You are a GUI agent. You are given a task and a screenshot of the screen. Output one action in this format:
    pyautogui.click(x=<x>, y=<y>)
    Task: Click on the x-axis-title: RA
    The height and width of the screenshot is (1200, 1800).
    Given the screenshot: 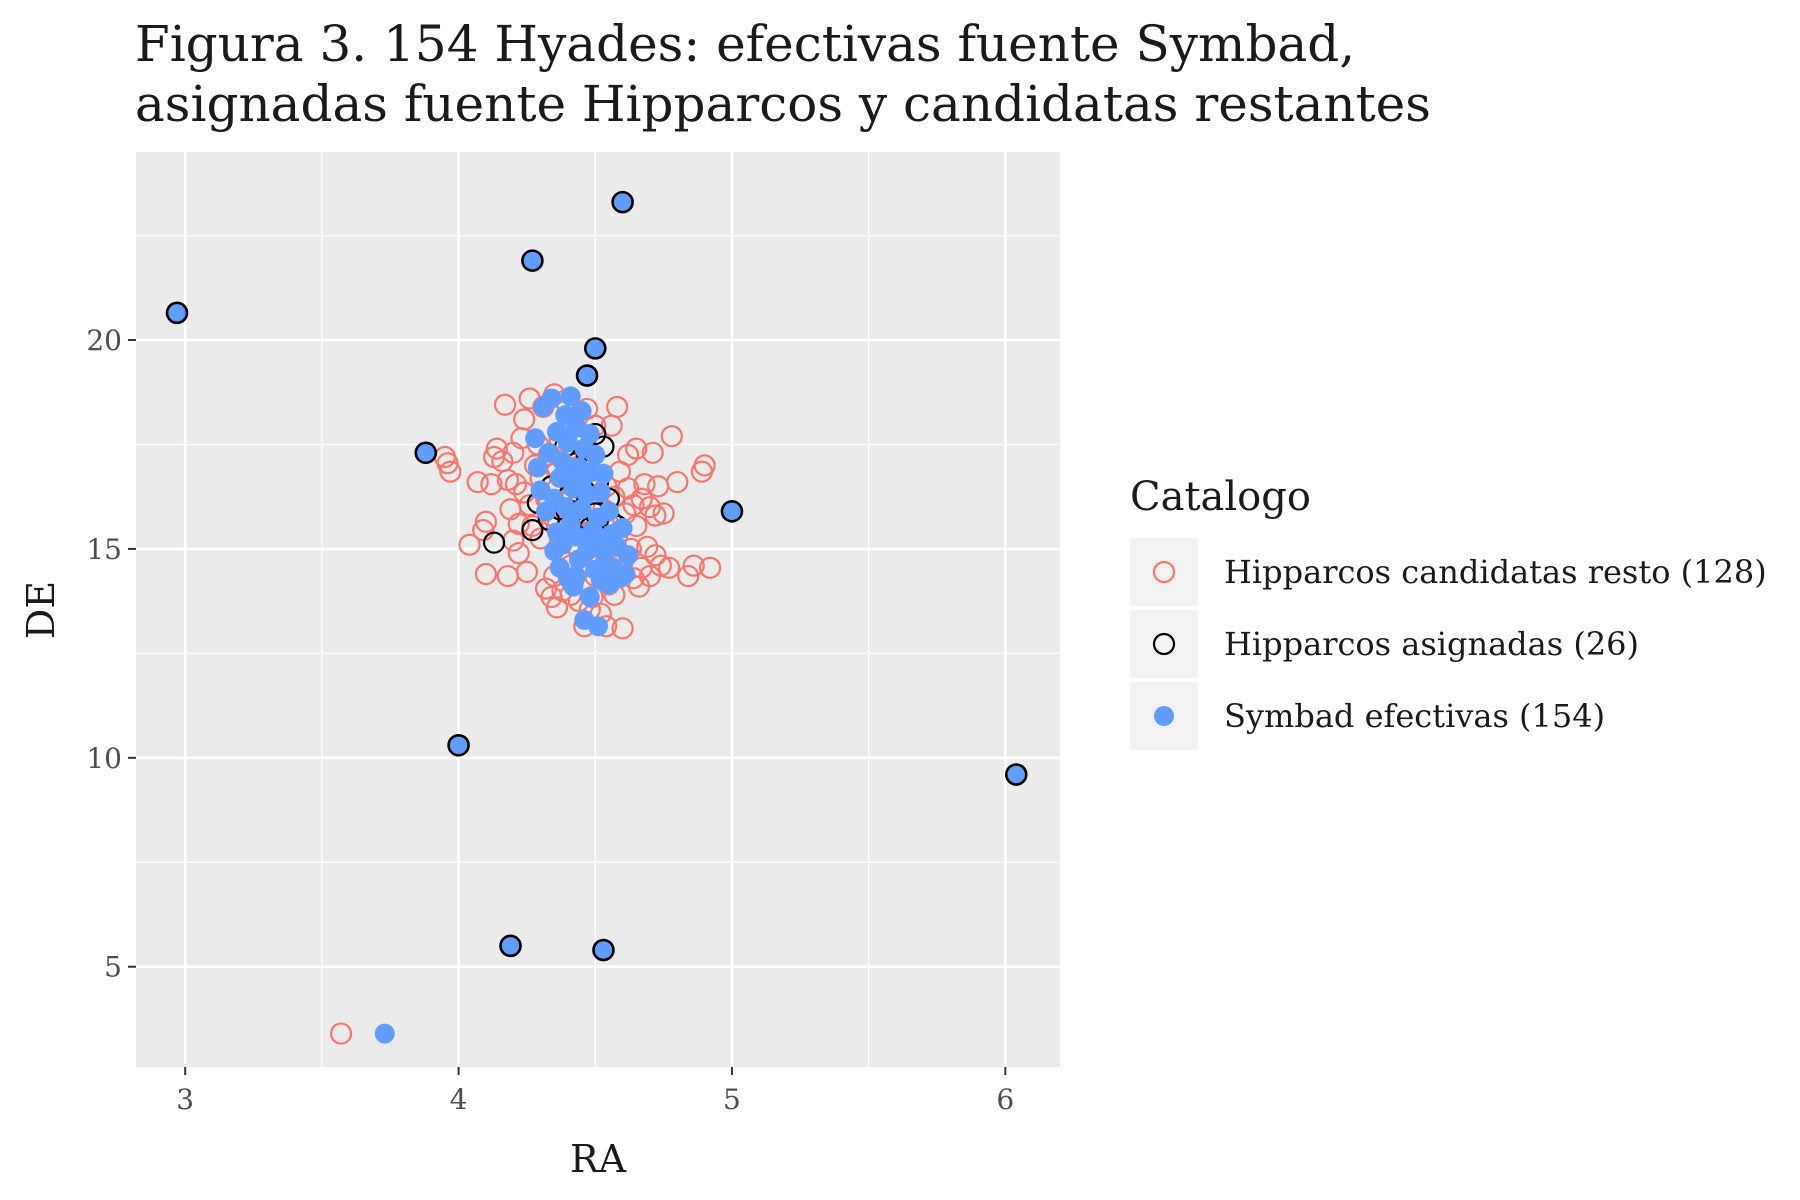 What is the action you would take?
    pyautogui.click(x=598, y=1159)
    